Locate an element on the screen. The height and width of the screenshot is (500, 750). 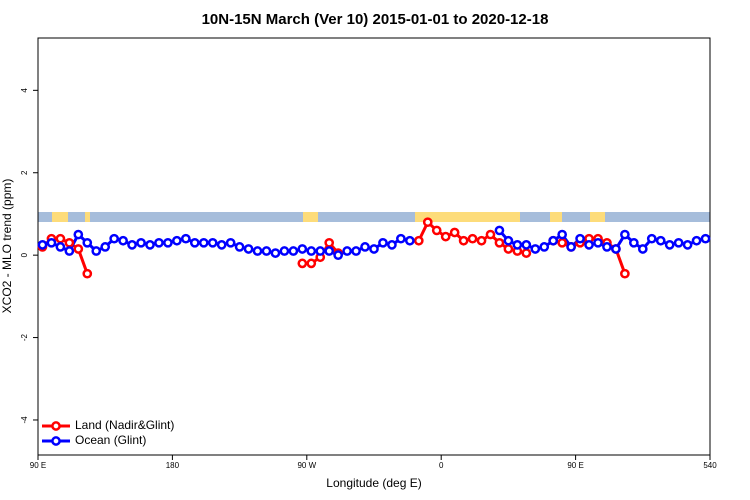
x-tick-label: 540 is located at coordinates (710, 465).